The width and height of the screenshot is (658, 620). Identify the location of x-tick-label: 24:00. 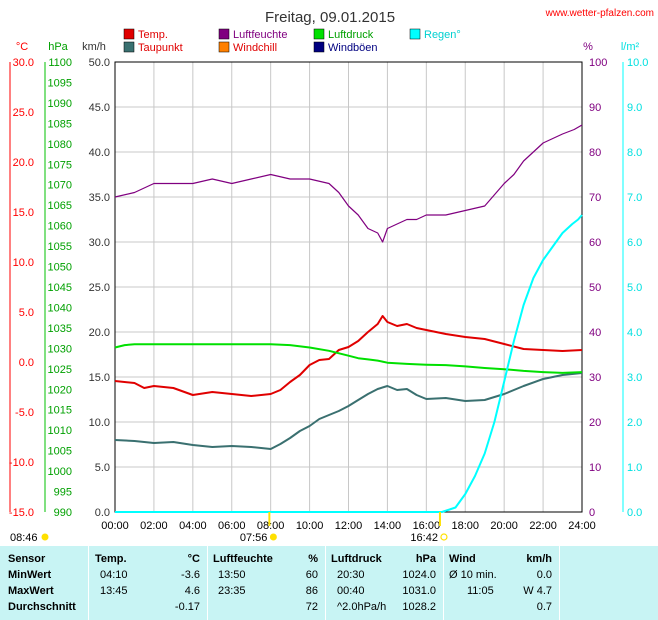
(582, 526).